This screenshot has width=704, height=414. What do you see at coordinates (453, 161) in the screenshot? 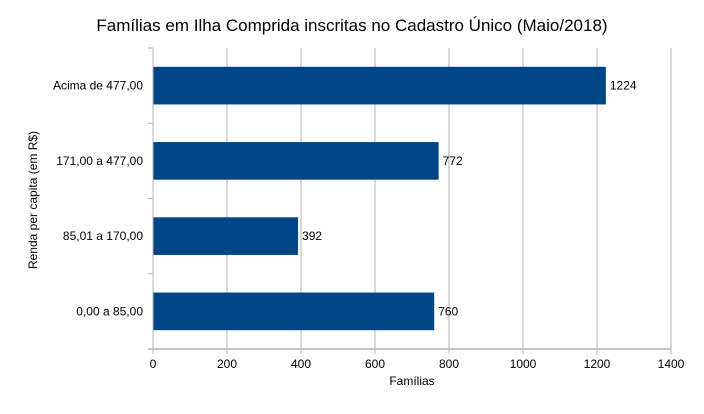
I see `data-label: 772` at bounding box center [453, 161].